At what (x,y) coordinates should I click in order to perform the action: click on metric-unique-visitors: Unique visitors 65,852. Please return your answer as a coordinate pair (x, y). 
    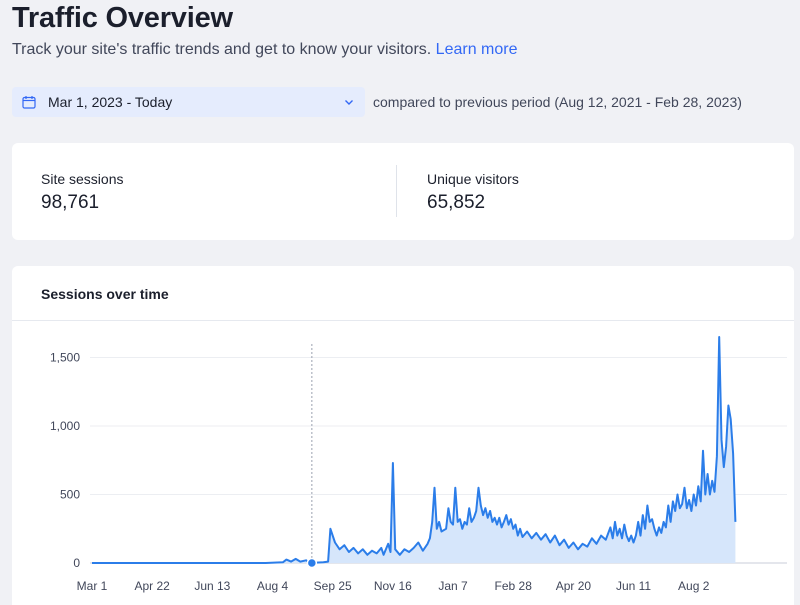
    Looking at the image, I should click on (473, 192).